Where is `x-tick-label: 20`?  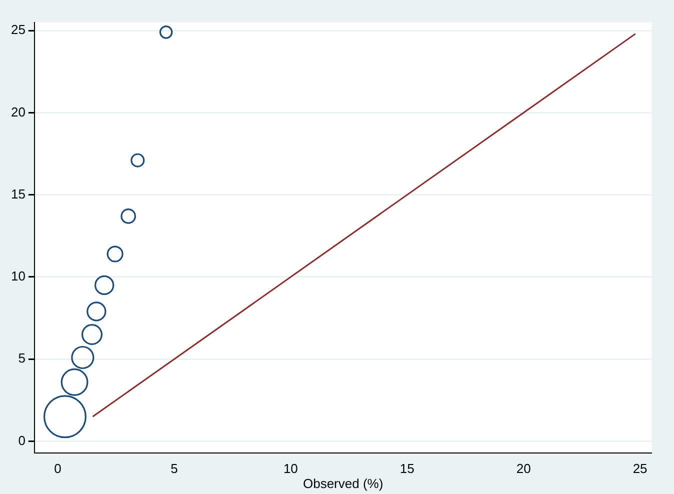 x-tick-label: 20 is located at coordinates (523, 468).